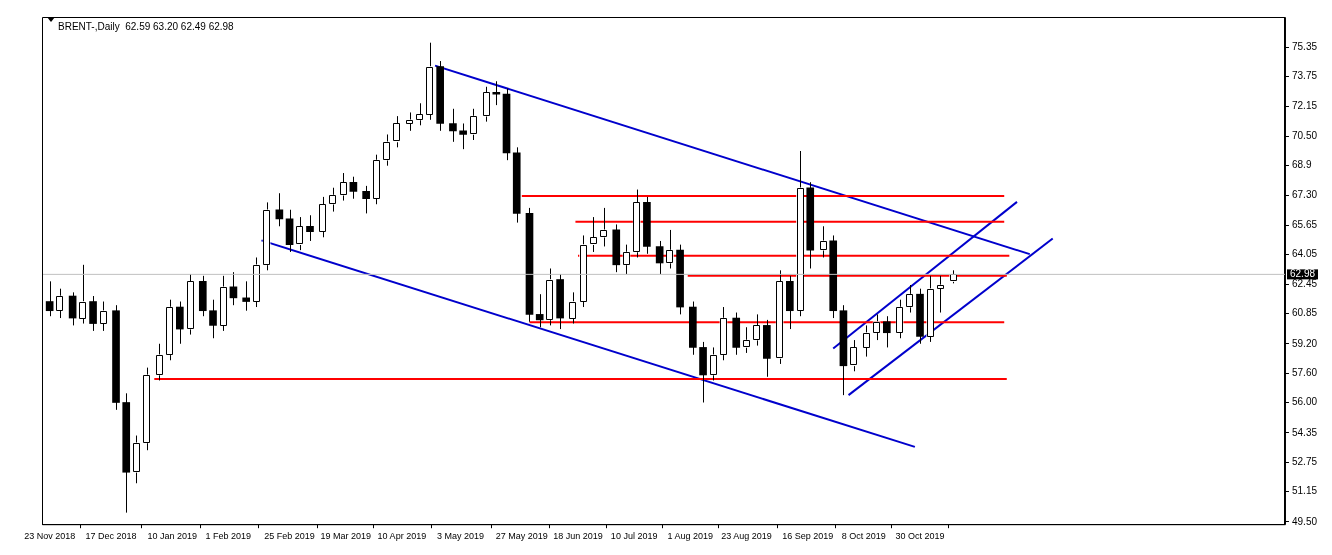  What do you see at coordinates (690, 536) in the screenshot?
I see `x-tick-label: 1 Aug 2019` at bounding box center [690, 536].